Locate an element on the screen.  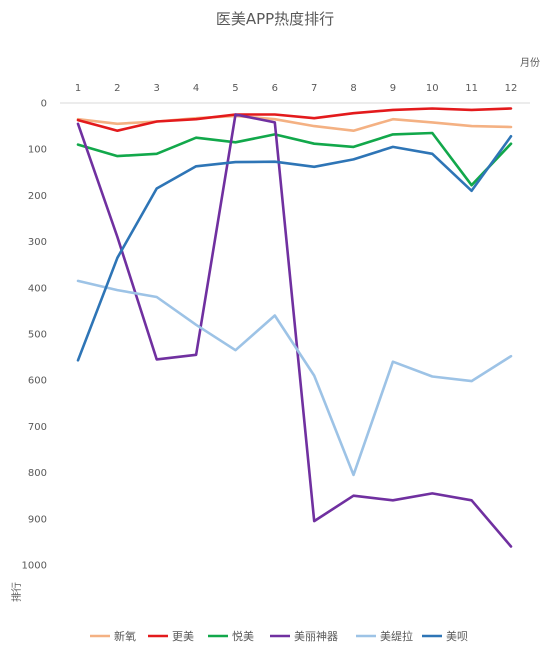
x-tick-label: 9 is located at coordinates (393, 88).